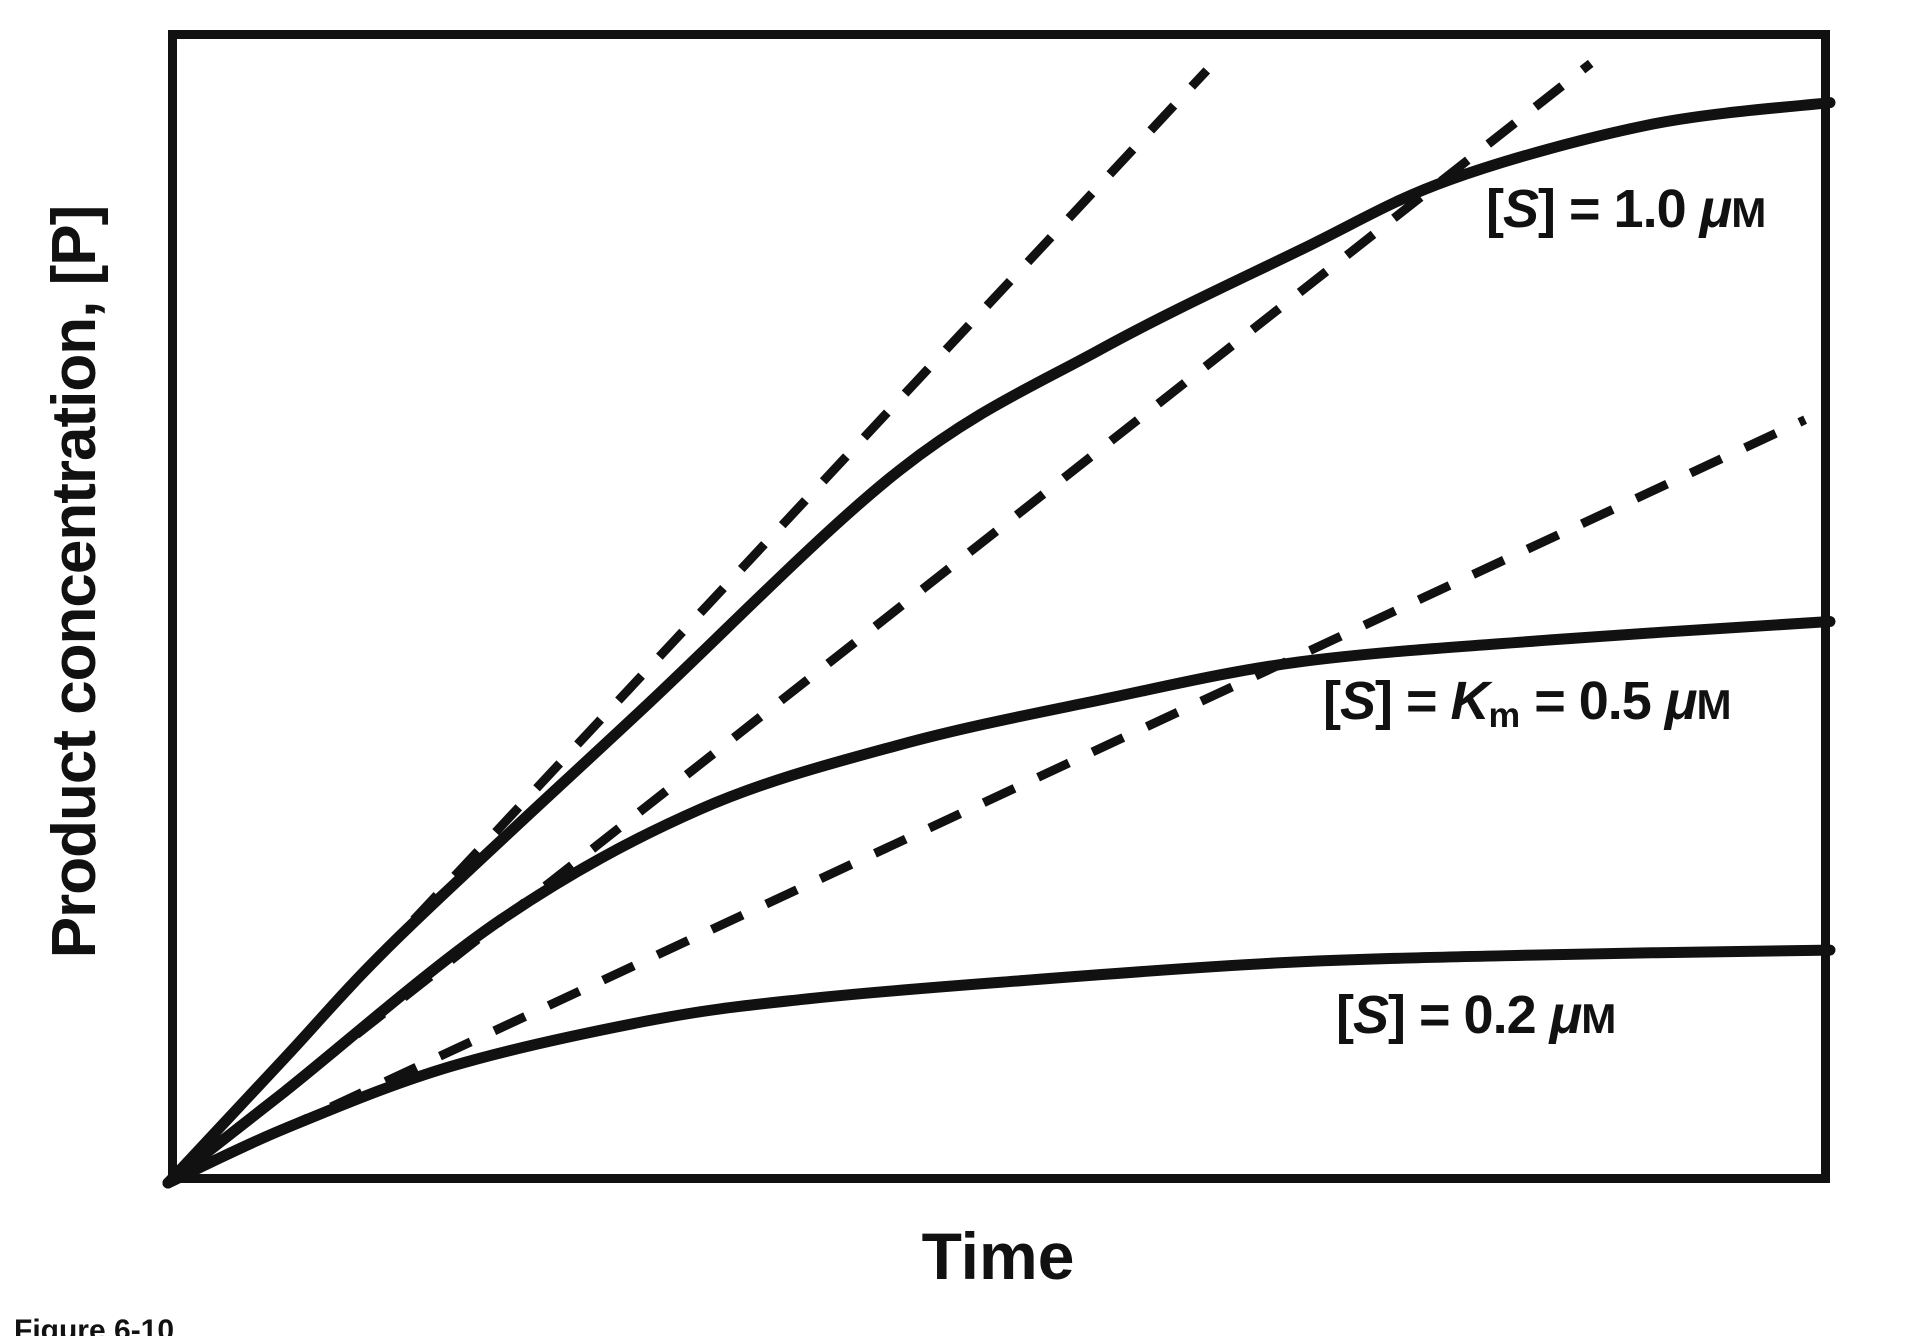 Image resolution: width=1906 pixels, height=1336 pixels. I want to click on x-axis-label: Time, so click(998, 1256).